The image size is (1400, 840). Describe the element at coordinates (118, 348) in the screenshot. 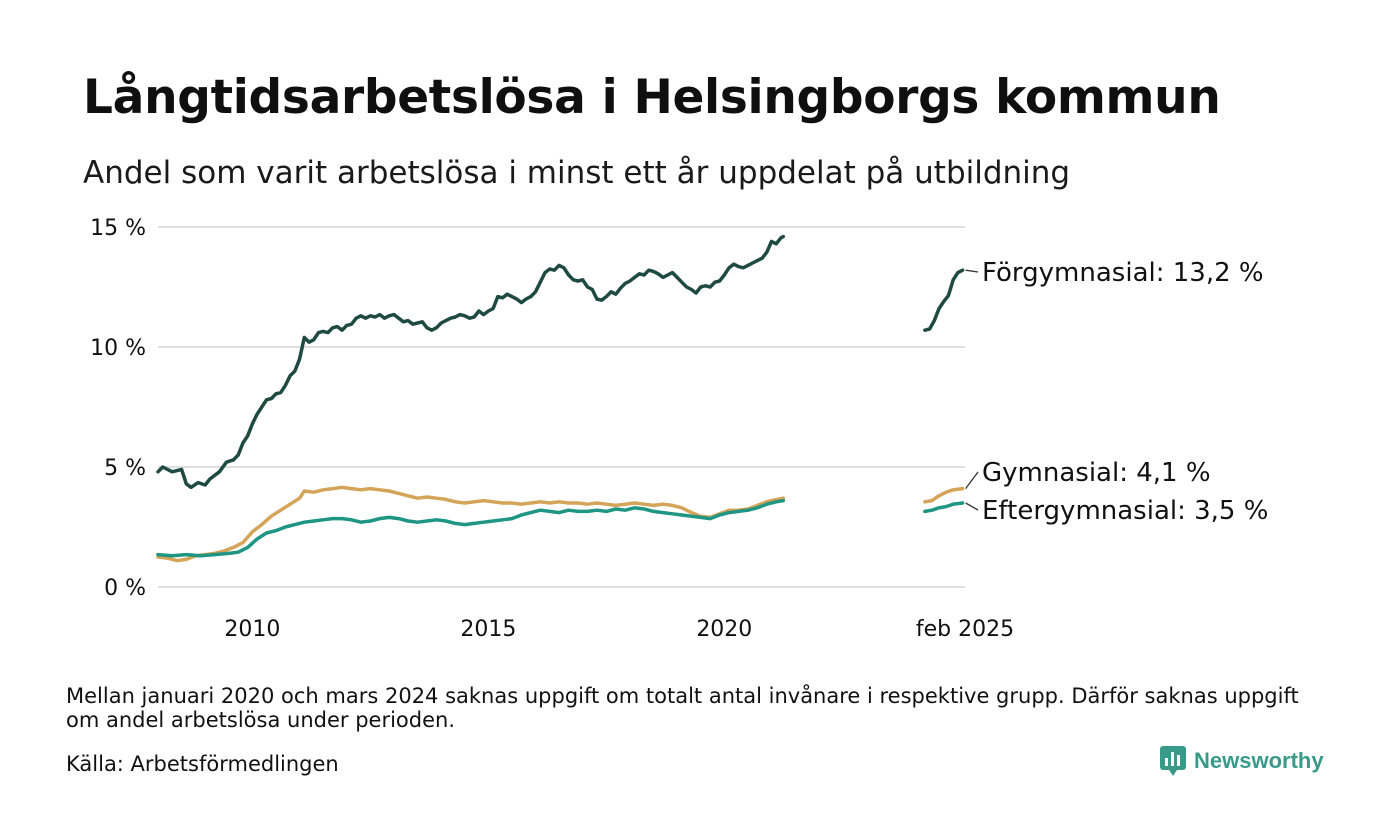

I see `y-tick-label: 10 %` at that location.